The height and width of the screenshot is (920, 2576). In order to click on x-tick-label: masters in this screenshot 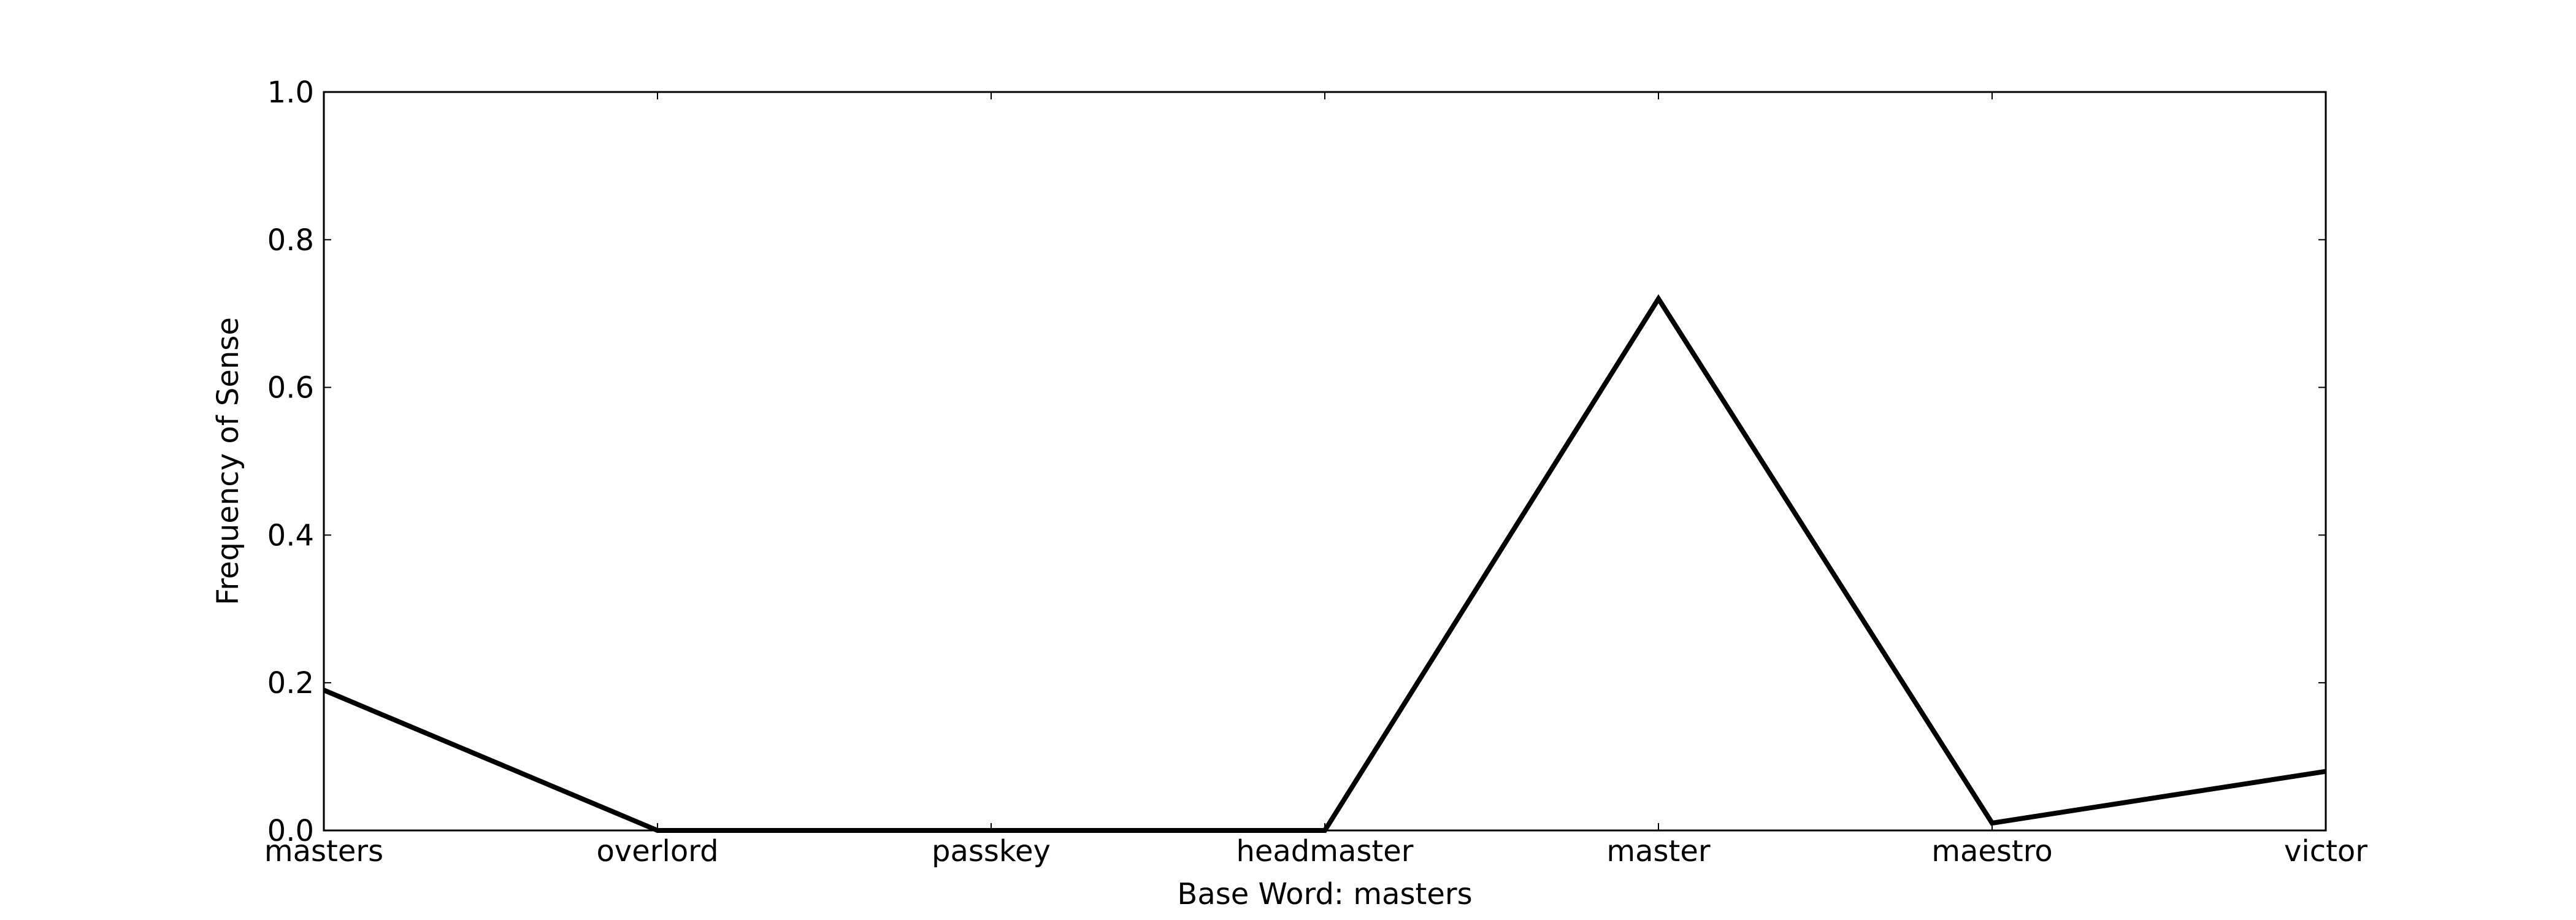, I will do `click(323, 851)`.